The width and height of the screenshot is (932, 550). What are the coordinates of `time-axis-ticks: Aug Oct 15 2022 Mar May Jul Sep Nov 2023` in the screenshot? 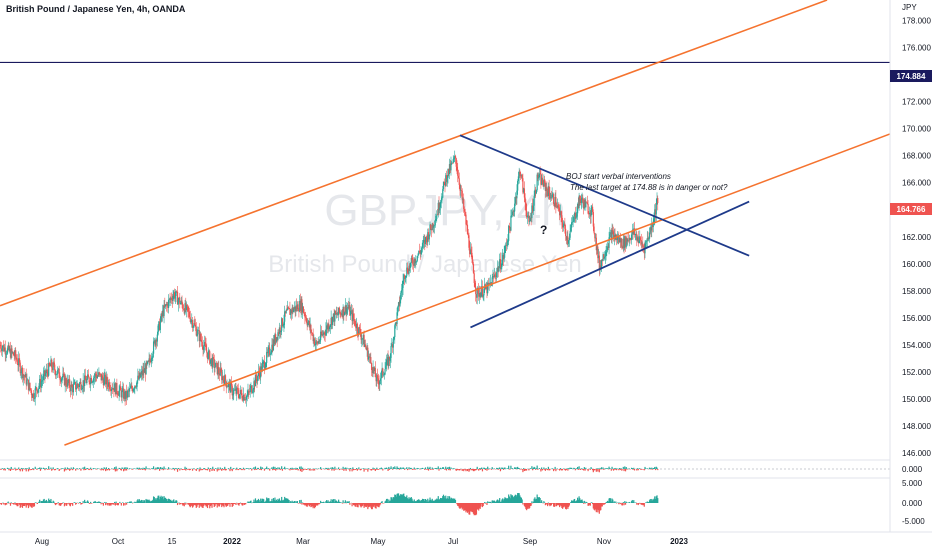 It's located at (362, 541).